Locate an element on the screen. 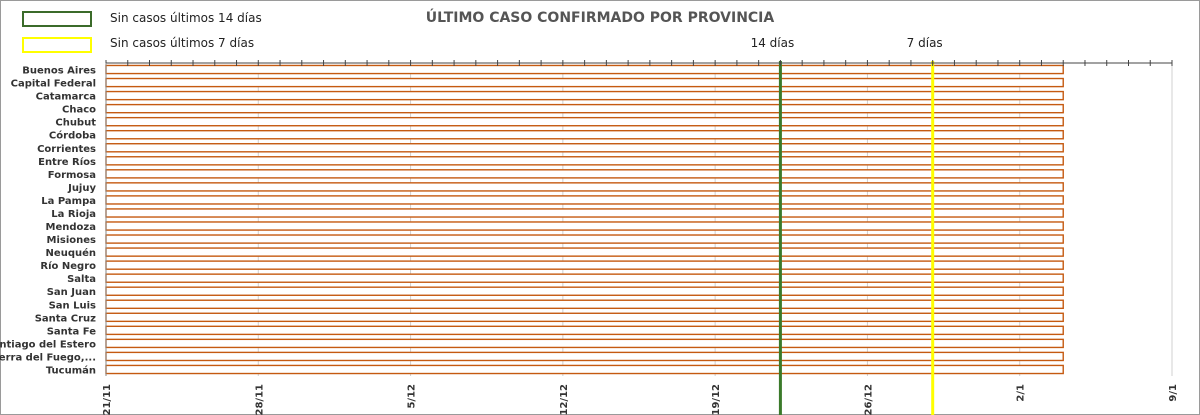  chart-title: ÚLTIMO CASO CONFIRMADO POR PROVINCIA is located at coordinates (600, 18).